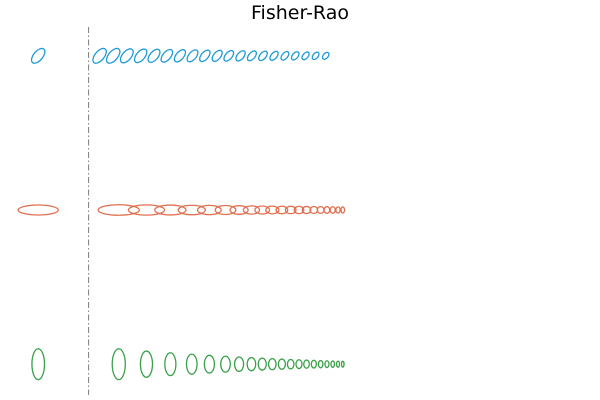  What do you see at coordinates (300, 13) in the screenshot?
I see `chart-title: Fisher-Rao` at bounding box center [300, 13].